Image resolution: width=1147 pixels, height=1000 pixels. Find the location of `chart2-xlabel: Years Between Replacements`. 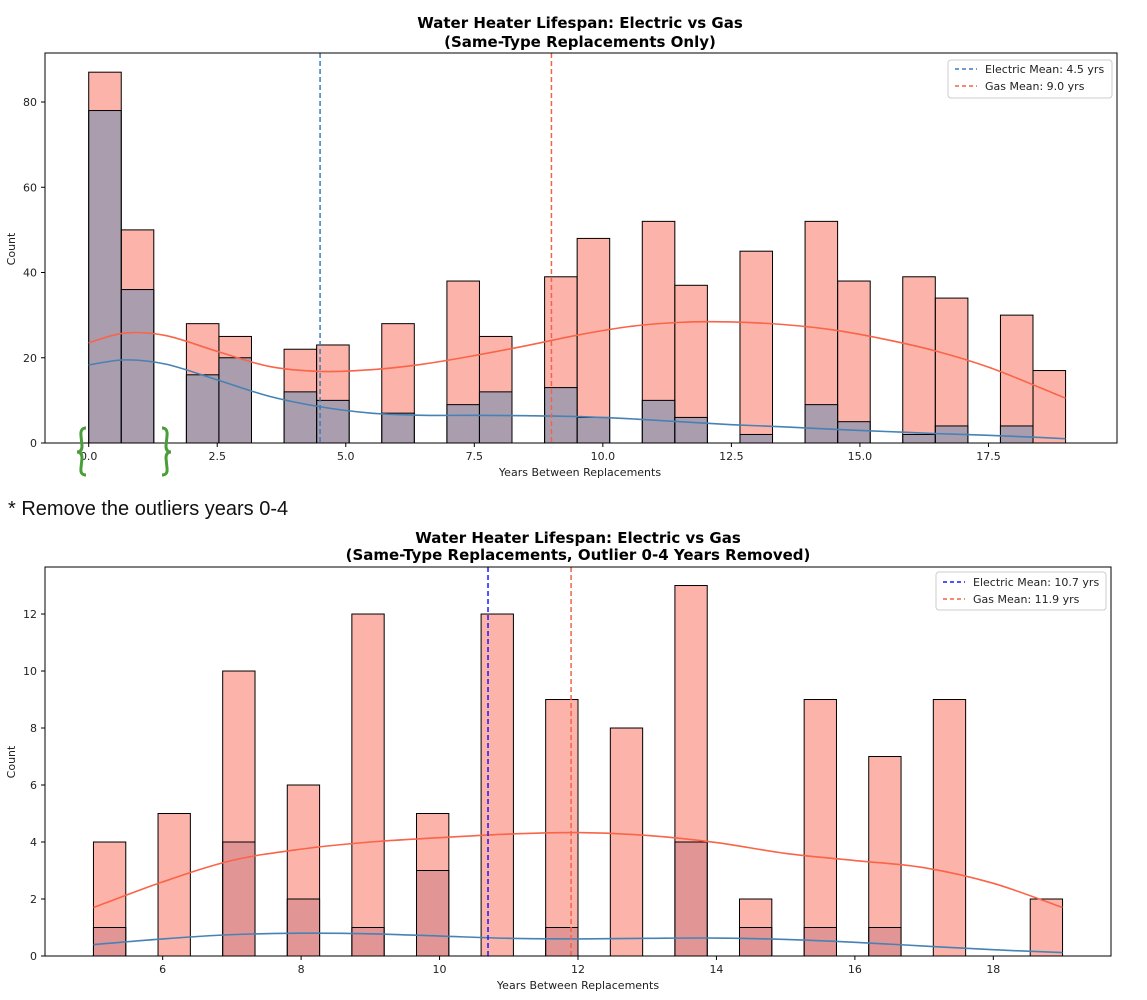

chart2-xlabel: Years Between Replacements is located at coordinates (577, 985).